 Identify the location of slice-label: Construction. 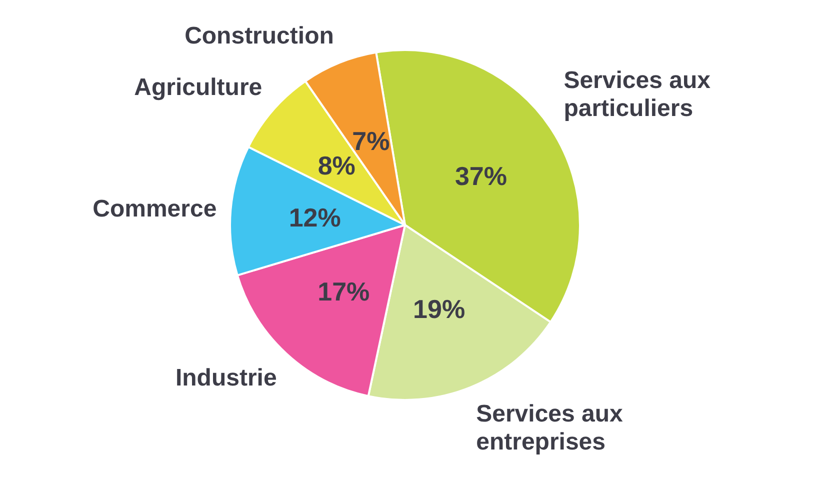
(259, 36).